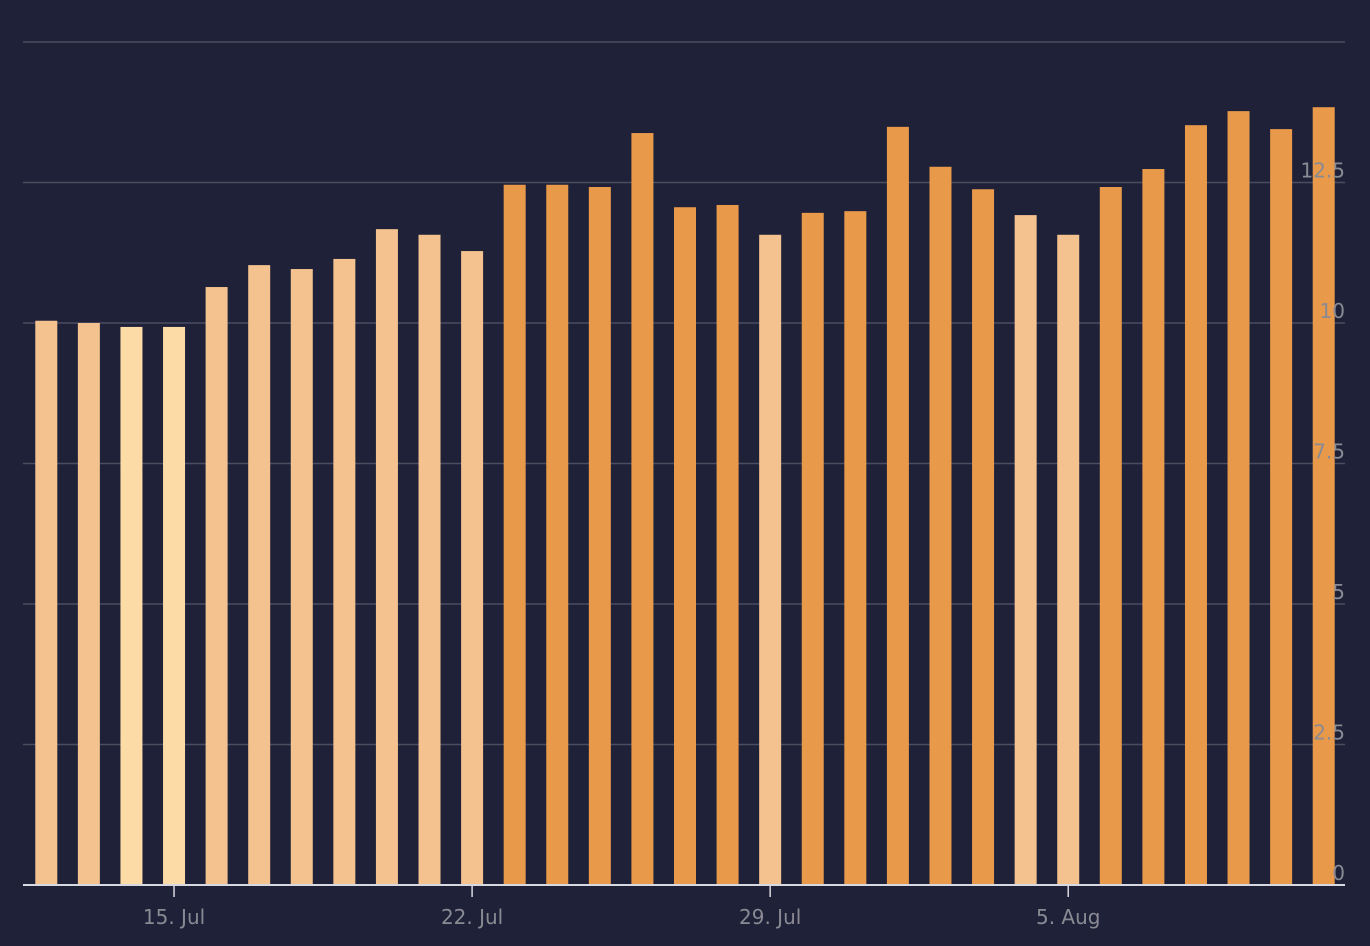 Image resolution: width=1370 pixels, height=946 pixels. What do you see at coordinates (1338, 592) in the screenshot?
I see `y-tick-label: 5` at bounding box center [1338, 592].